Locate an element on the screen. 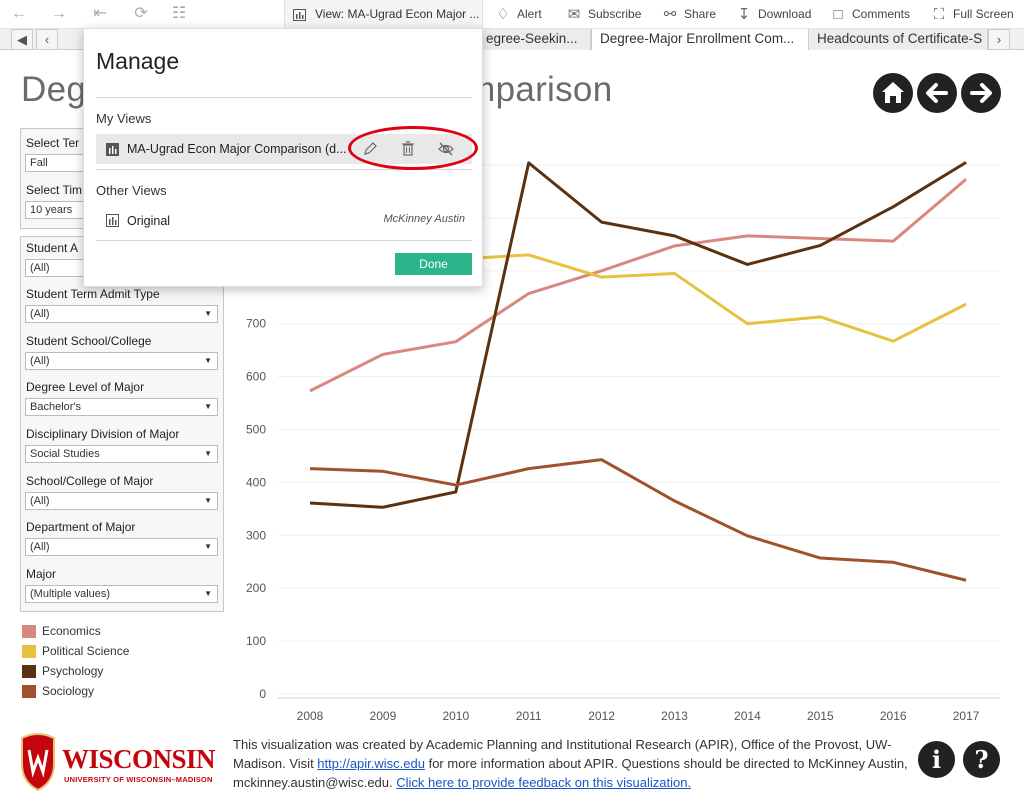 Image resolution: width=1024 pixels, height=803 pixels. other-views-heading: Other Views is located at coordinates (131, 190).